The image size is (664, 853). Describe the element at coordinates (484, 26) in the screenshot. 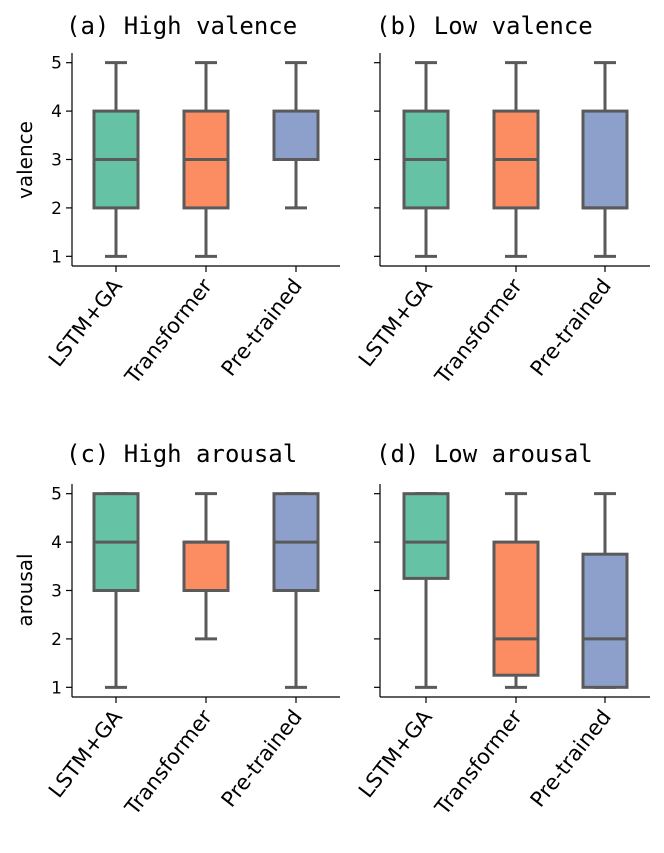

I see `panel-title: (b) Low valence` at that location.